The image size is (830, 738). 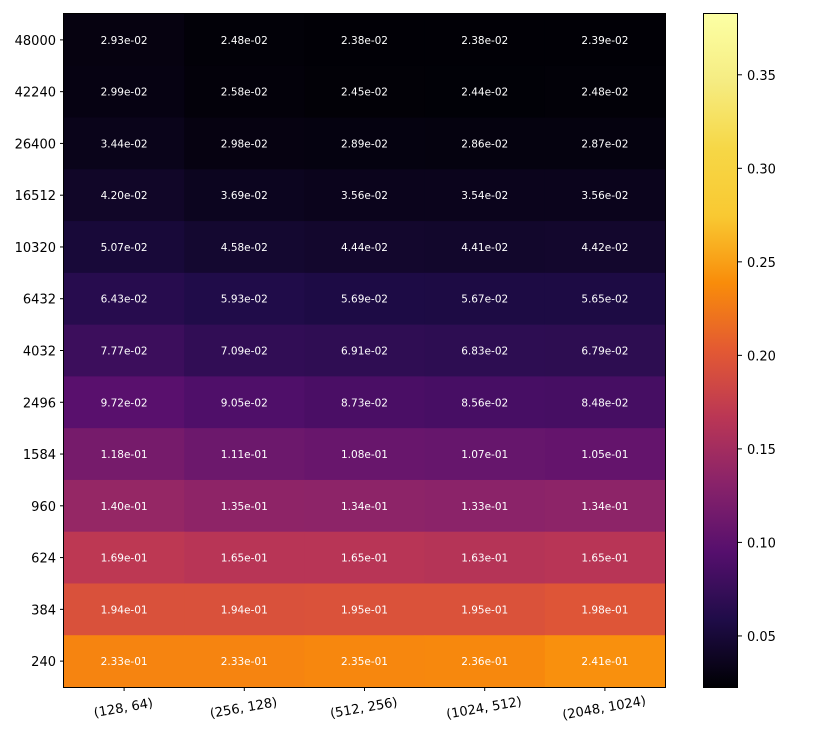 What do you see at coordinates (761, 543) in the screenshot?
I see `colorbar-tick-label: 0.10` at bounding box center [761, 543].